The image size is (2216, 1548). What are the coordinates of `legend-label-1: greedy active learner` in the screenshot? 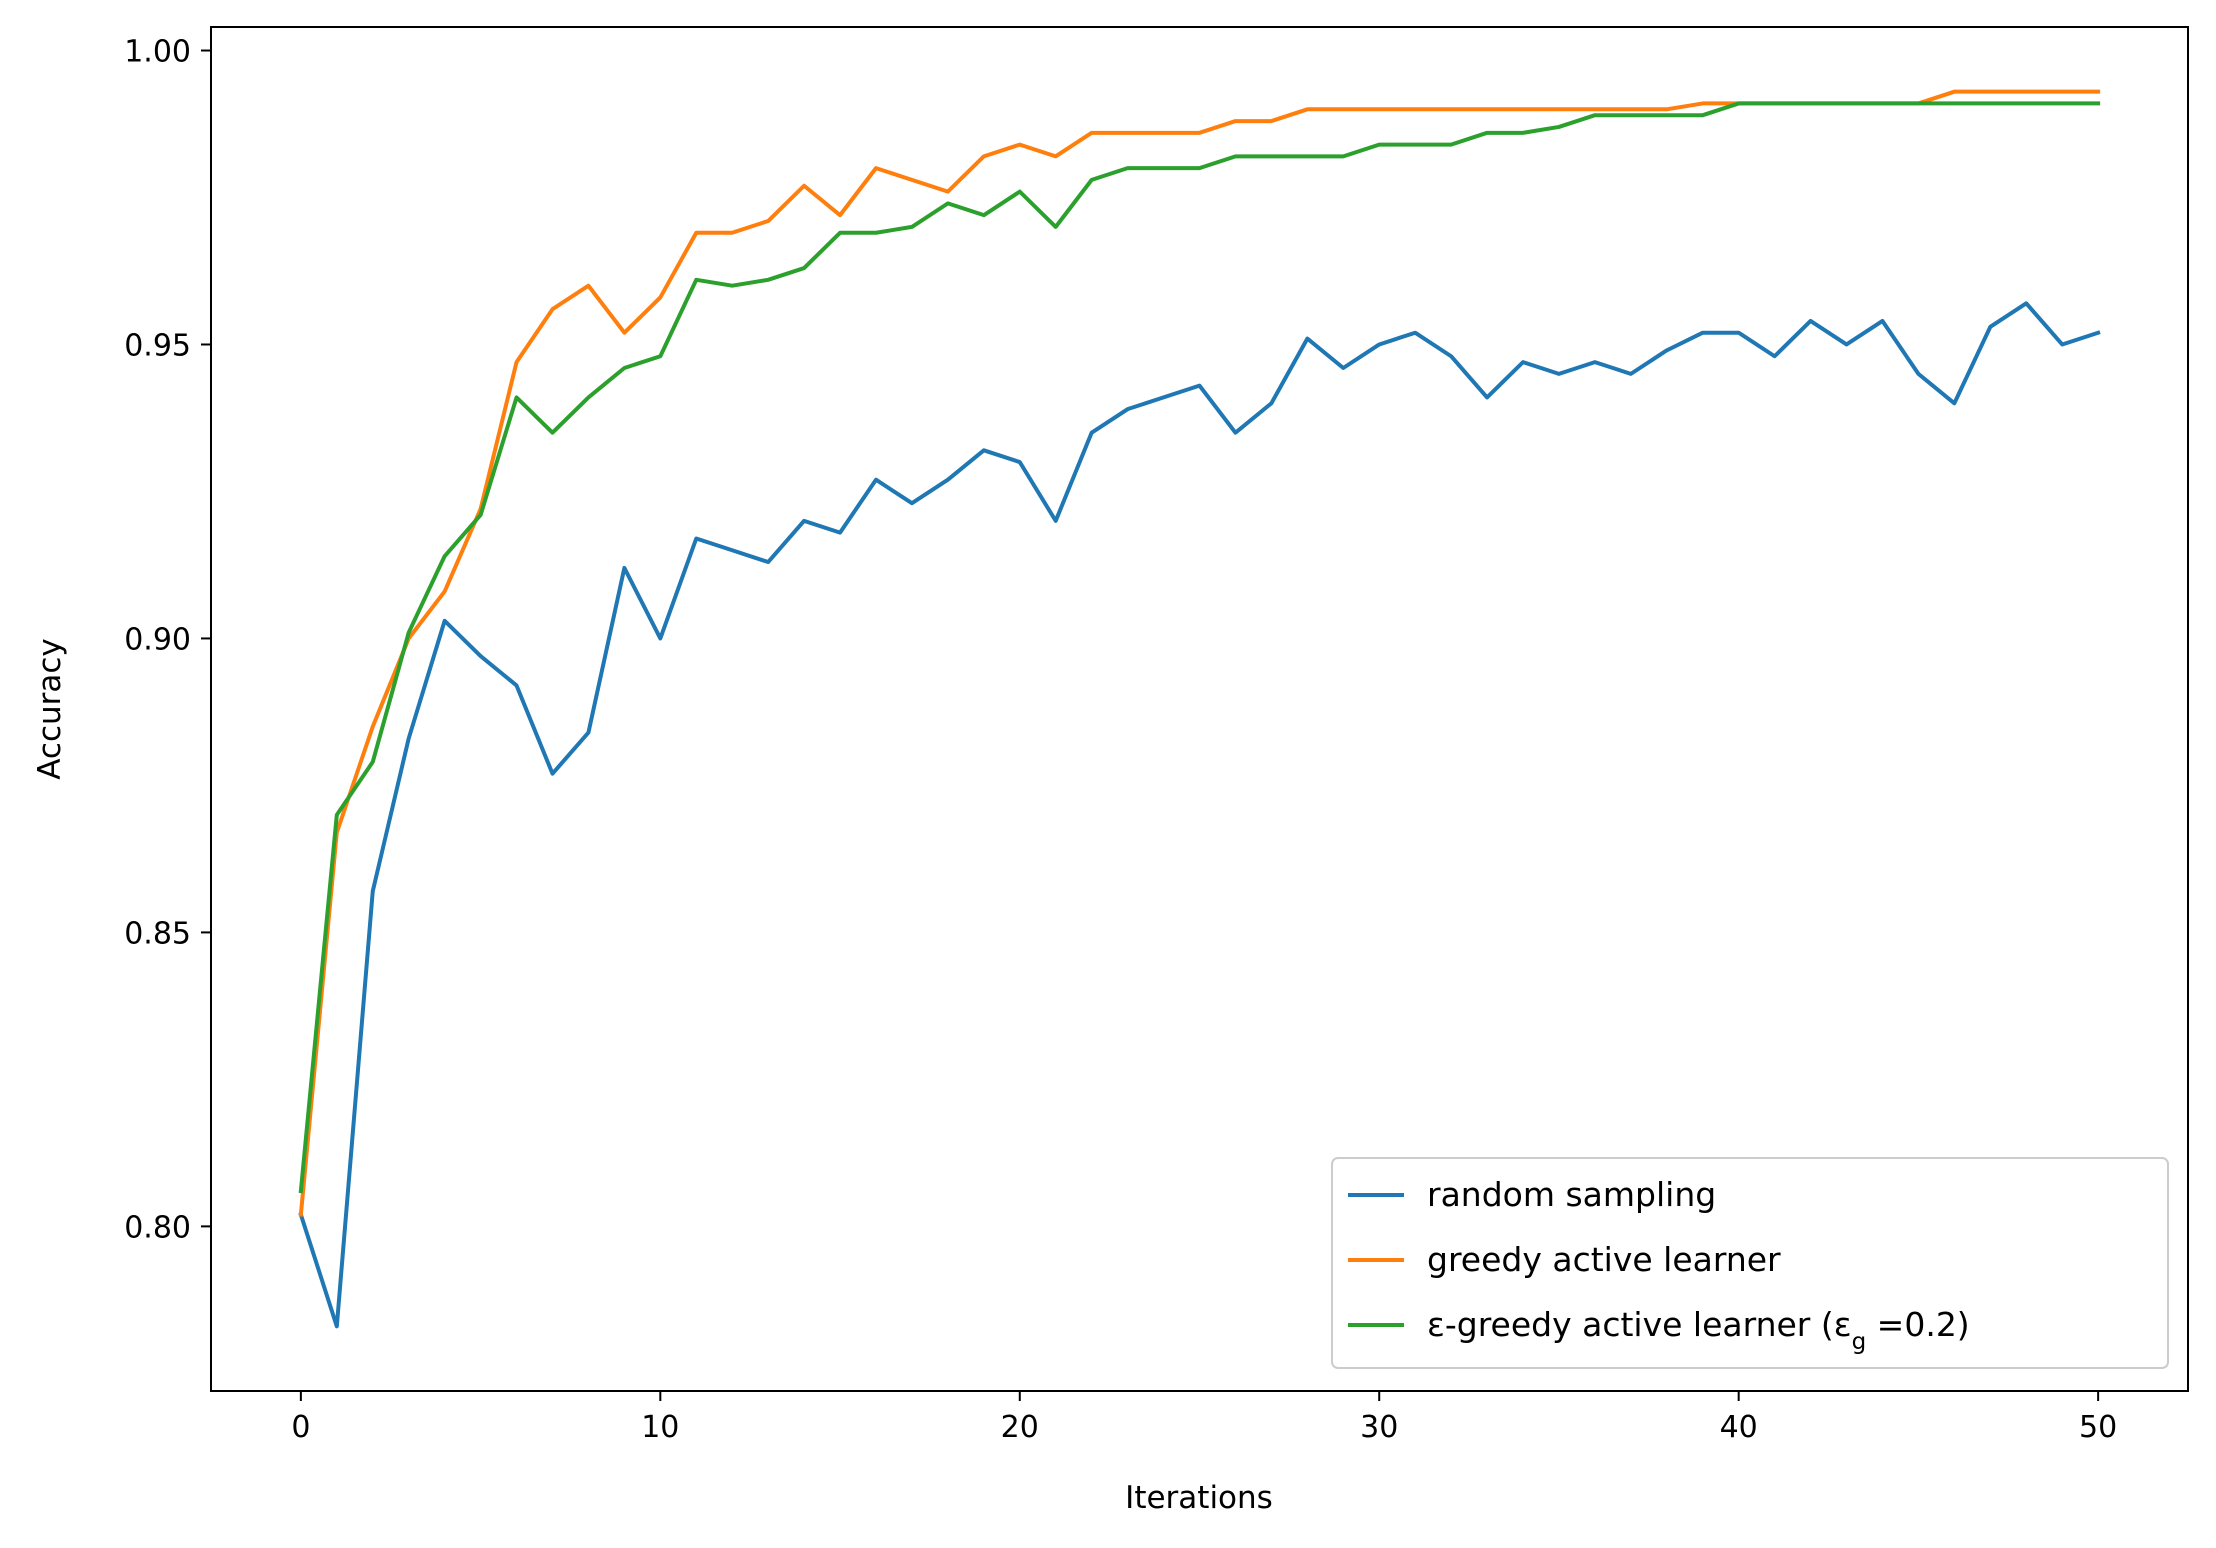 It's located at (1604, 1259).